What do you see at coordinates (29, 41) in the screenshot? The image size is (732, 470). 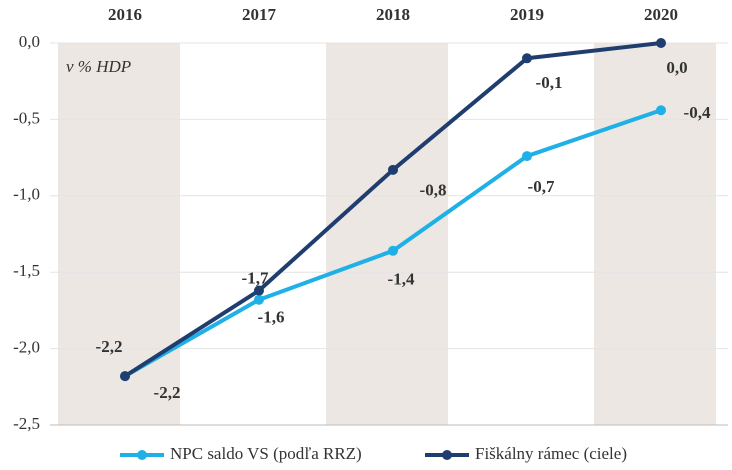 I see `y-tick-label: 0,0` at bounding box center [29, 41].